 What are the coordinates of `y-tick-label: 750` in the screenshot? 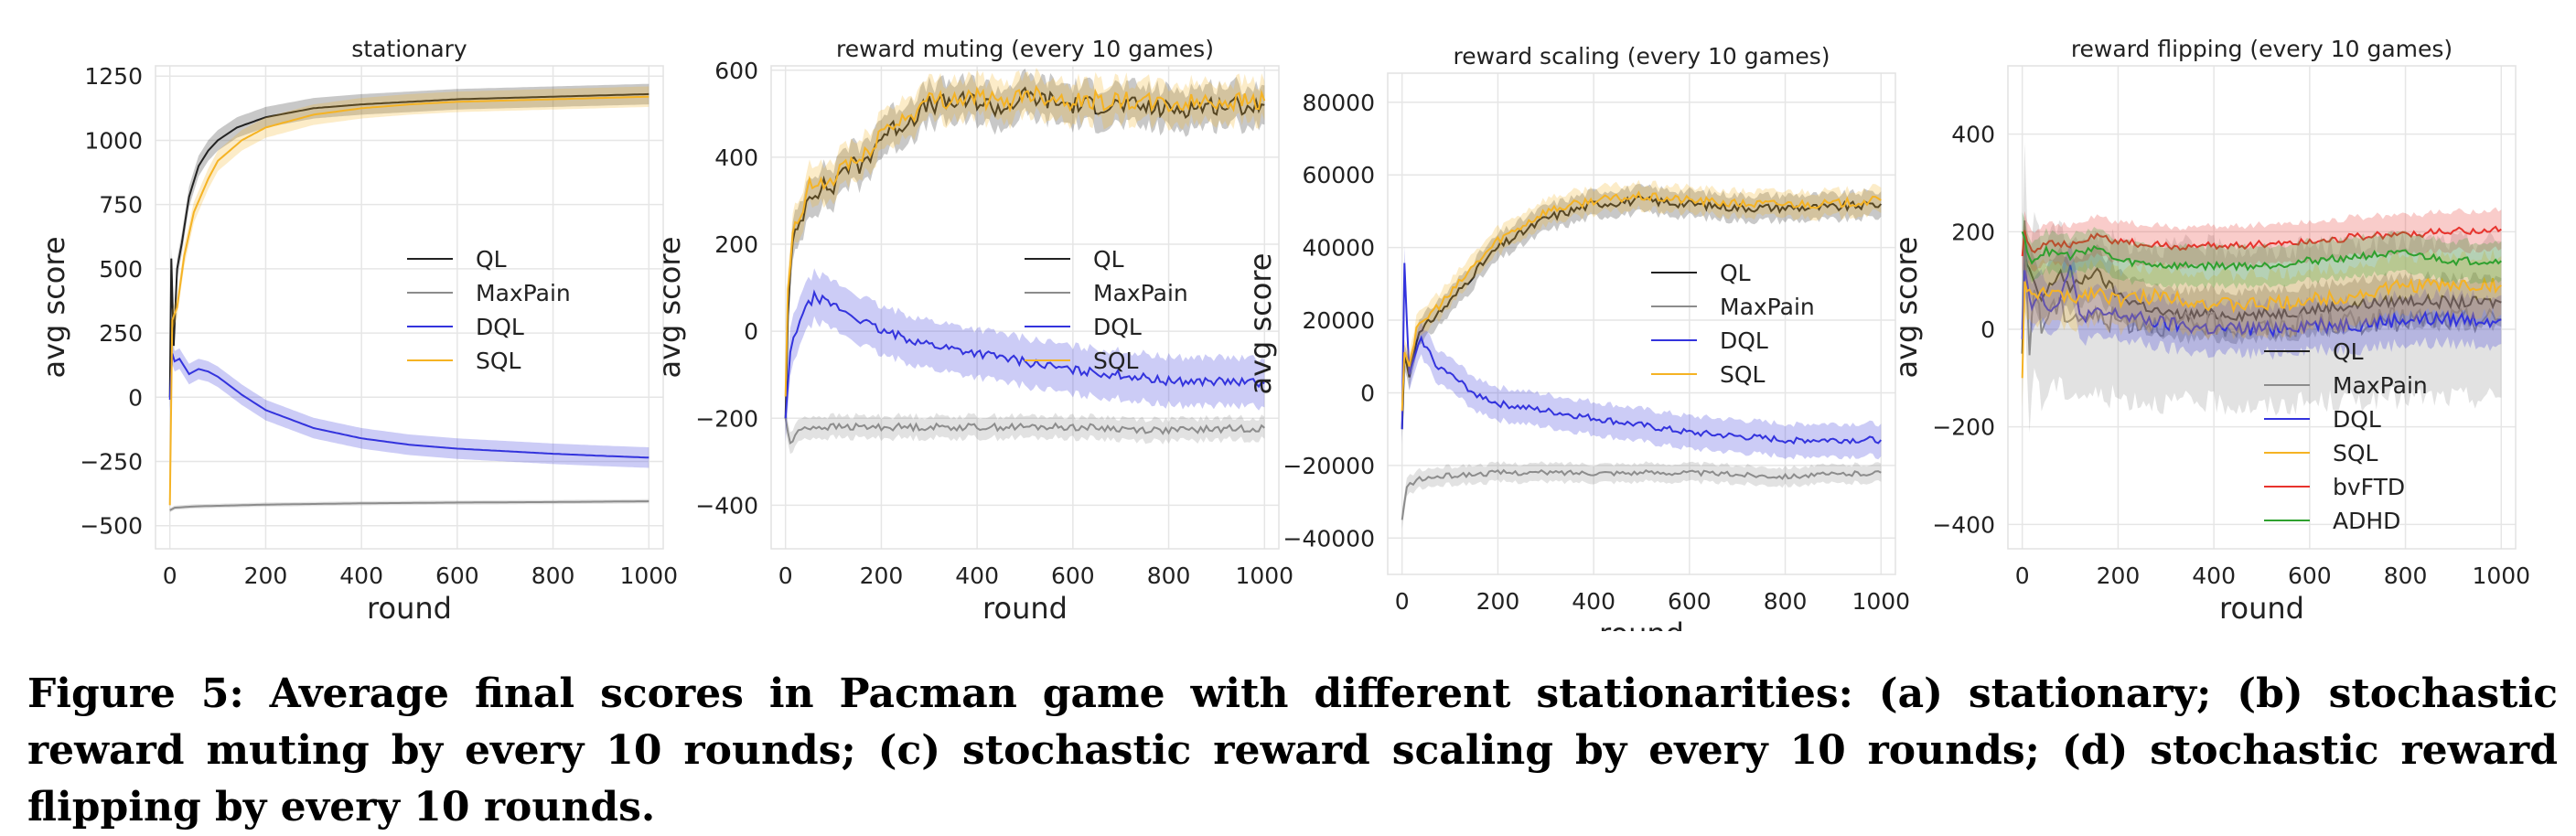 It's located at (121, 205).